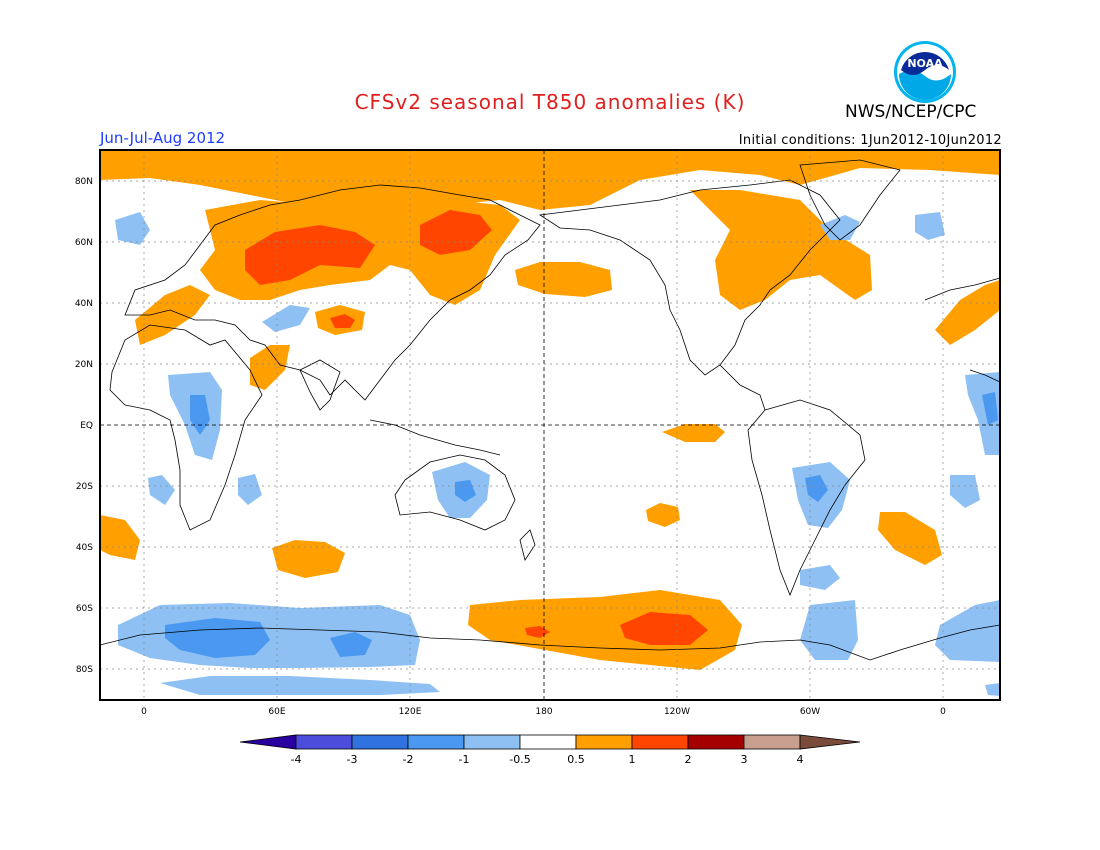  What do you see at coordinates (632, 759) in the screenshot?
I see `colorbar-label-1: 1` at bounding box center [632, 759].